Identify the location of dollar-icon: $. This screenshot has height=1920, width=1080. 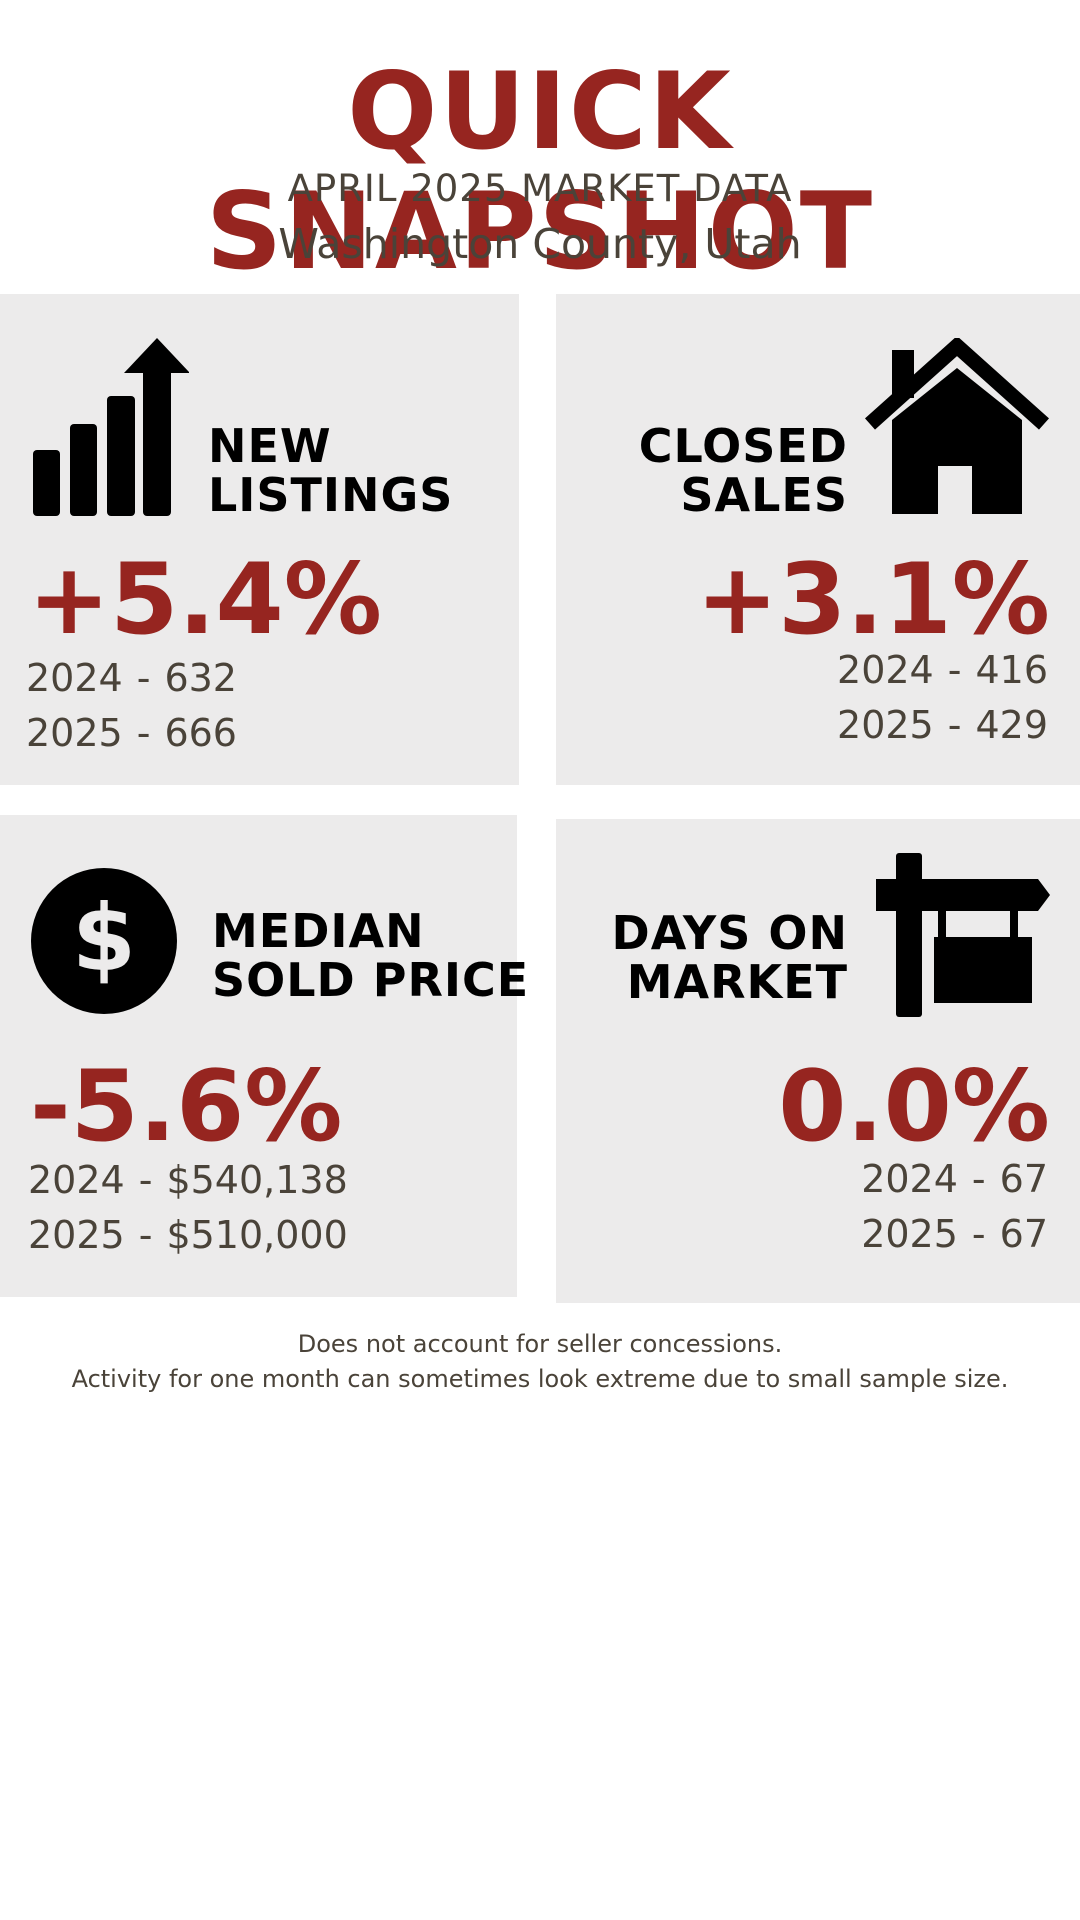
(104, 941).